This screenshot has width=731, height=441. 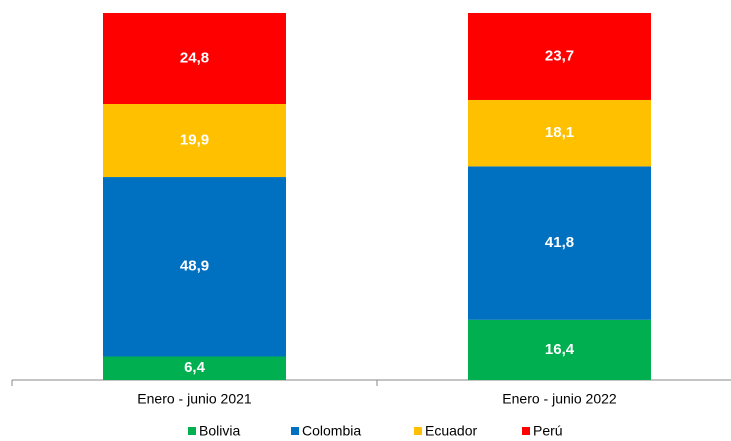 What do you see at coordinates (331, 431) in the screenshot?
I see `legend-label: Colombia` at bounding box center [331, 431].